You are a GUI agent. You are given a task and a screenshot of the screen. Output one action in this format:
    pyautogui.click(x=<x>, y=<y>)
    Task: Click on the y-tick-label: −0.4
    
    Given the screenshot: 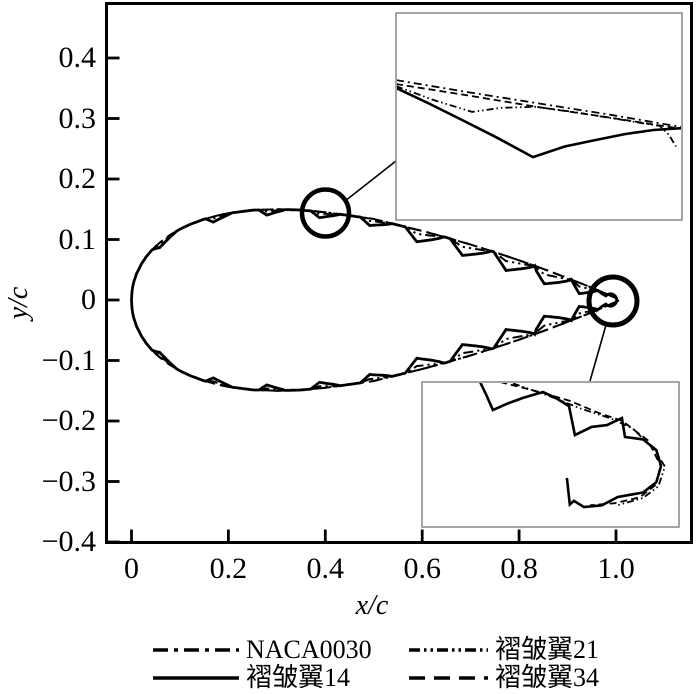 What is the action you would take?
    pyautogui.click(x=68, y=541)
    